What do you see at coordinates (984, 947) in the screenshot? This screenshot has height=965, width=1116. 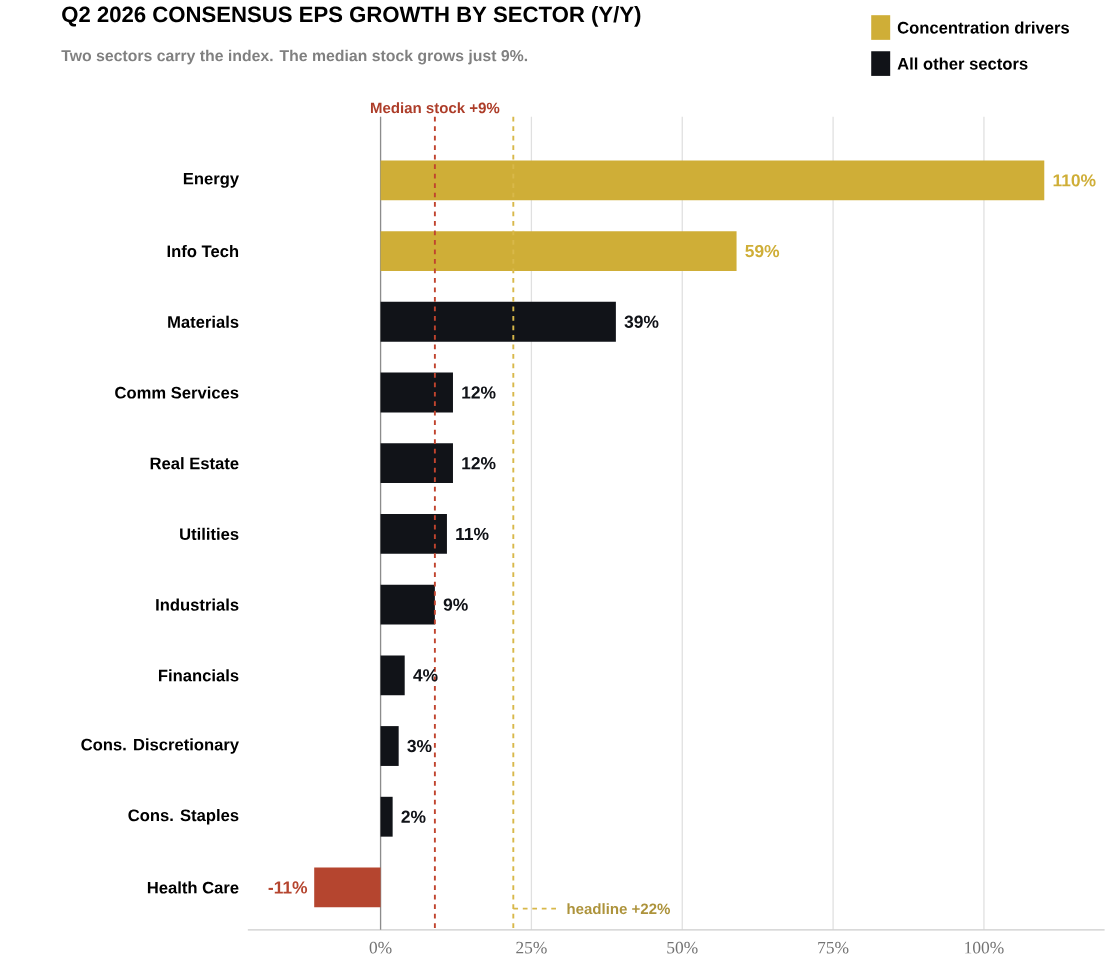 I see `x-tick-label: 100%` at bounding box center [984, 947].